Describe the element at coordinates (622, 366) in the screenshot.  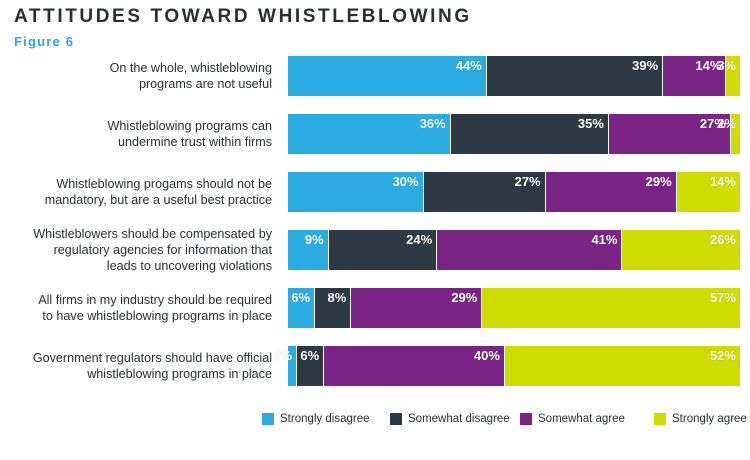
I see `bar-segment: 52%` at that location.